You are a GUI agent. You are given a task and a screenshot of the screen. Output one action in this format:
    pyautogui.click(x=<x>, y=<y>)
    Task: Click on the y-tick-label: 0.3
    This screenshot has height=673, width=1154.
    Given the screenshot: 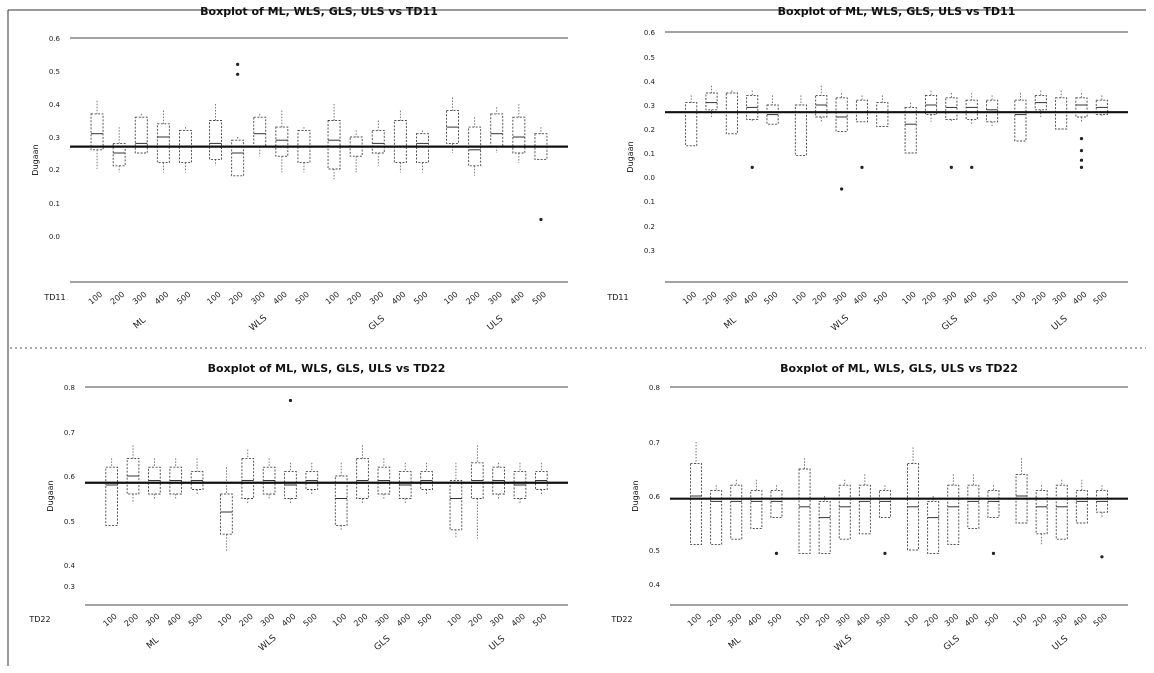 What is the action you would take?
    pyautogui.click(x=69, y=587)
    